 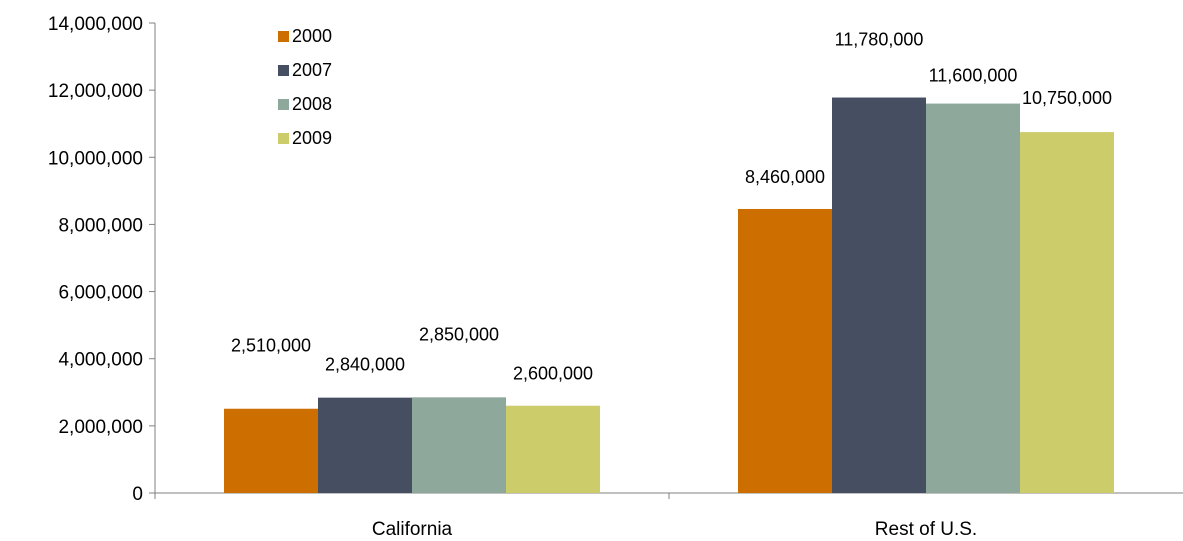 What do you see at coordinates (365, 365) in the screenshot?
I see `data-label: 2,840,000` at bounding box center [365, 365].